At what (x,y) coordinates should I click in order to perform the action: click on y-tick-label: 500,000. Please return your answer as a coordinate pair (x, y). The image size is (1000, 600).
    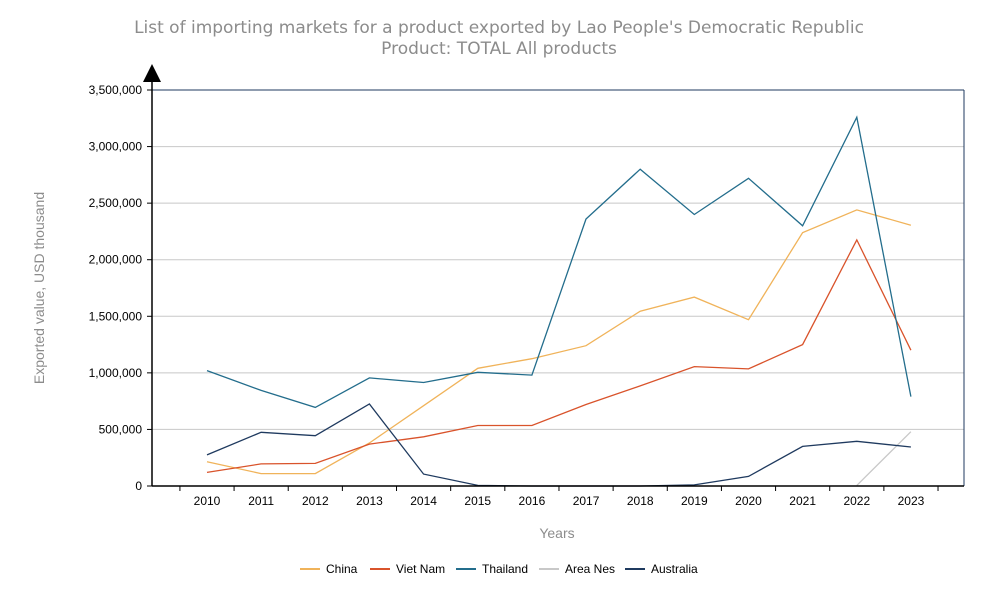
    Looking at the image, I should click on (121, 429).